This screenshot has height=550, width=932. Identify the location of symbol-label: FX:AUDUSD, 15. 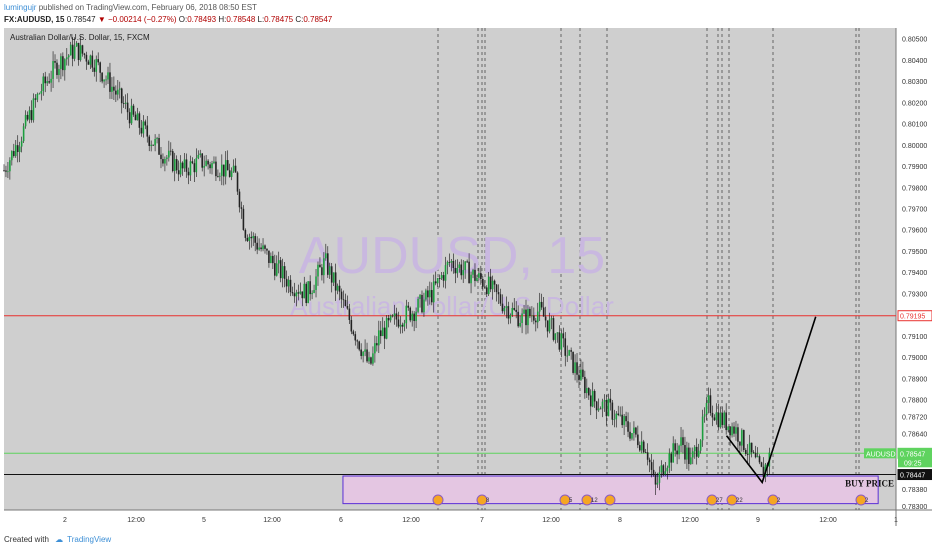
(34, 19).